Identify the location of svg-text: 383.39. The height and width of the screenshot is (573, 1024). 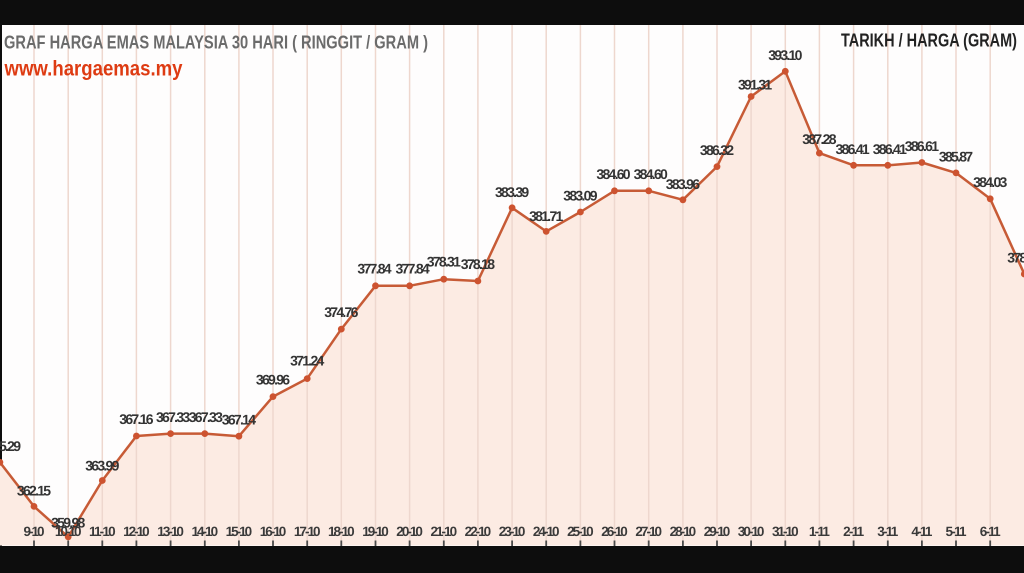
(512, 192).